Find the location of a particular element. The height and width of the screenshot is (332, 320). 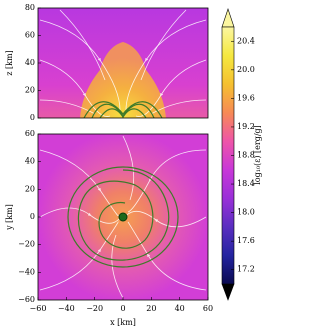

colorbar-tick-label: 19.6 is located at coordinates (246, 97).